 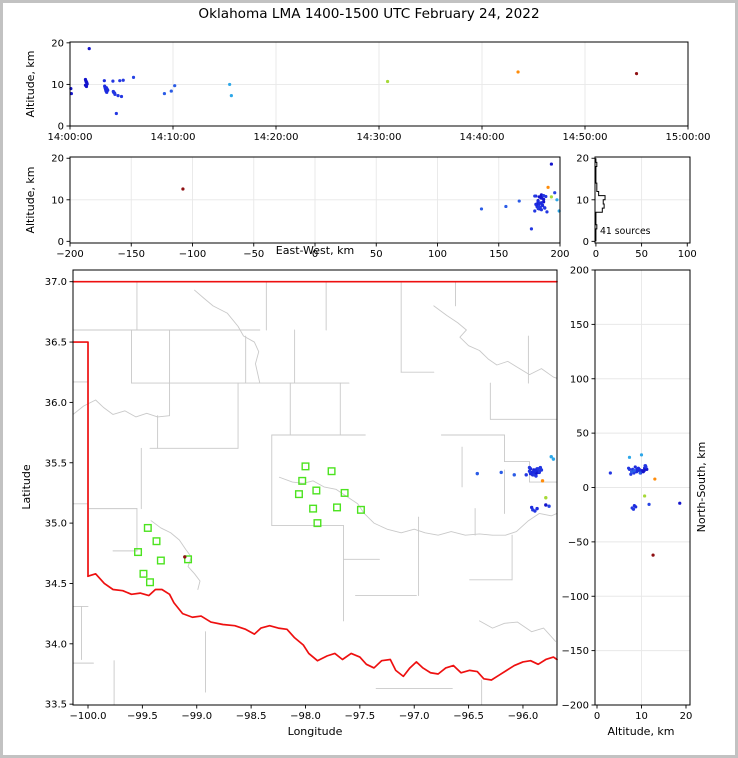 What do you see at coordinates (600, 200) in the screenshot?
I see `altitude-histogram-line` at bounding box center [600, 200].